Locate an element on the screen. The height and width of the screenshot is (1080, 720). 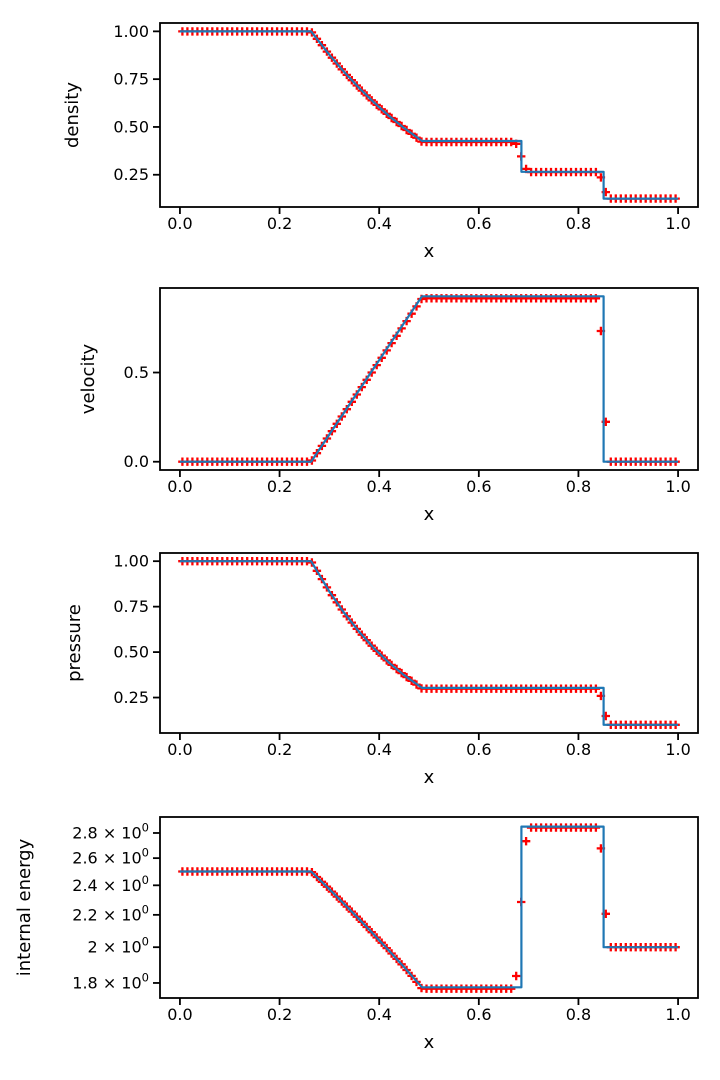
y-tick-label: 2.8 × 100 is located at coordinates (110, 831).